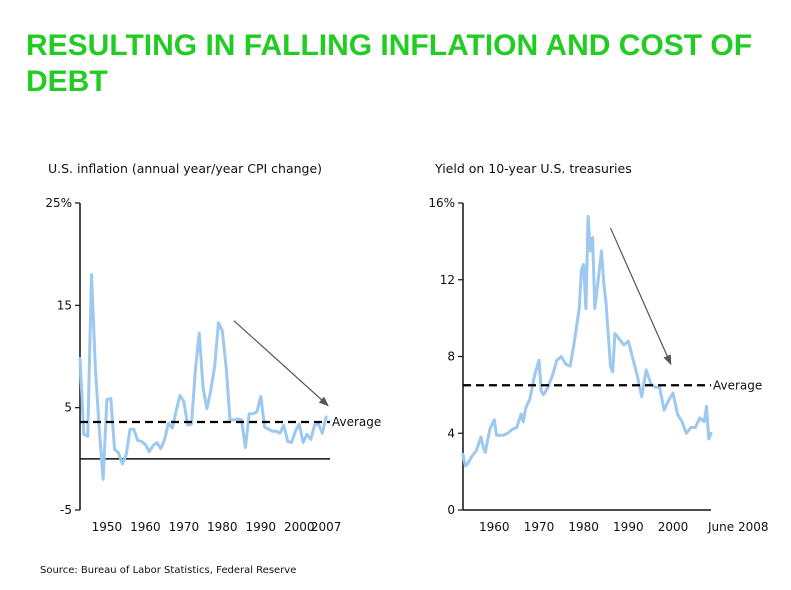 This screenshot has width=791, height=590. Describe the element at coordinates (737, 385) in the screenshot. I see `treasury-average-label: Average` at that location.